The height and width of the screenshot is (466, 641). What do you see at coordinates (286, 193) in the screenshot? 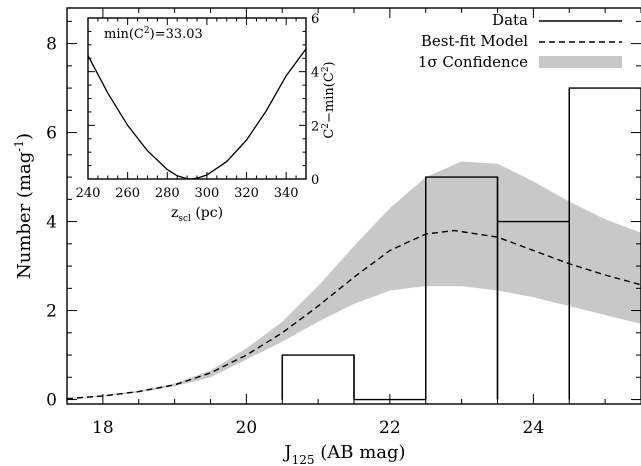
I see `inset-x-tick-label: 340` at bounding box center [286, 193].